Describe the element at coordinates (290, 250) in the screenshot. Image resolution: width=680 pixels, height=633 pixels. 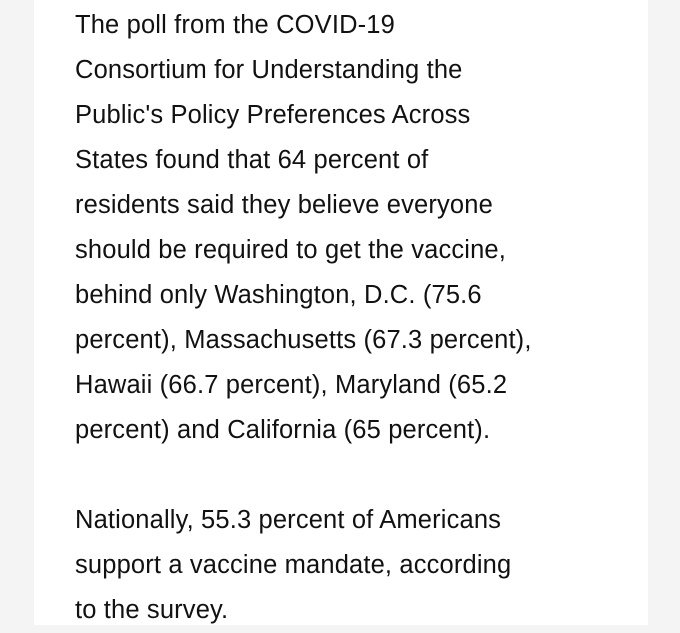
I see `text-line: should be required to get the vaccine,` at that location.